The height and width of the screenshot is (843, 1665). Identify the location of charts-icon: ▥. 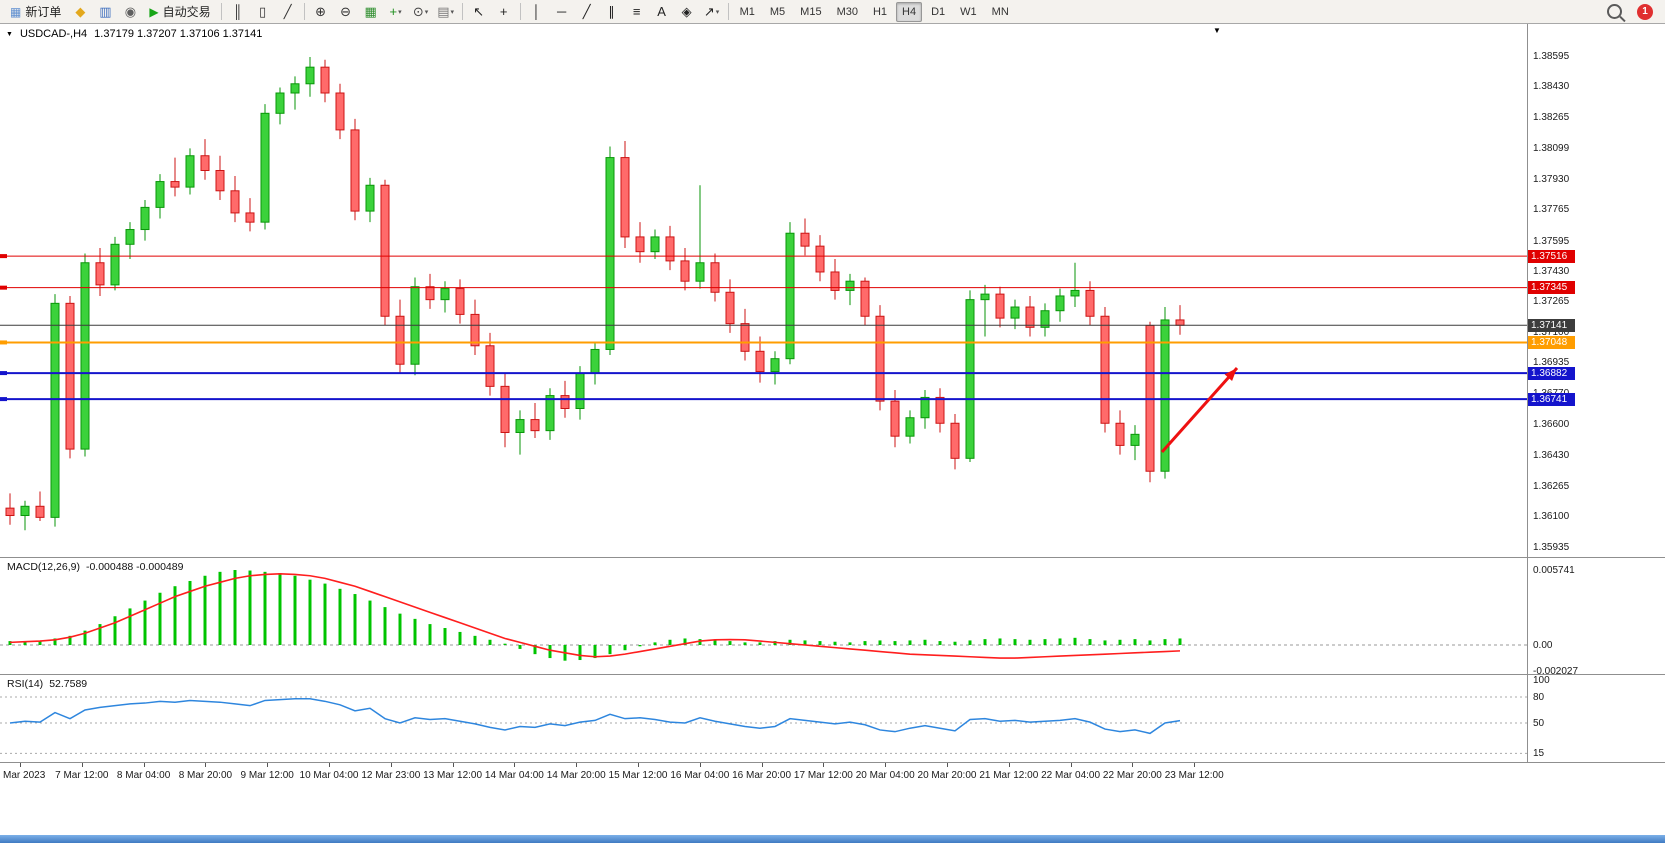
(105, 12).